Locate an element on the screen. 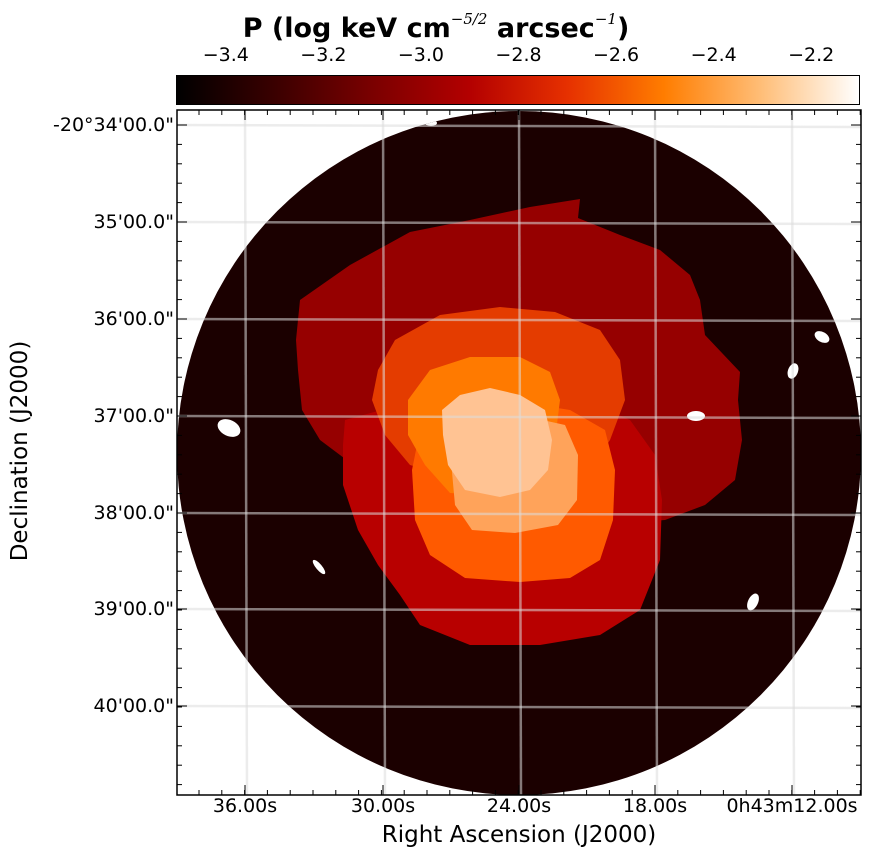 The image size is (872, 861). dec-tick-label: 35'00.0" is located at coordinates (133, 222).